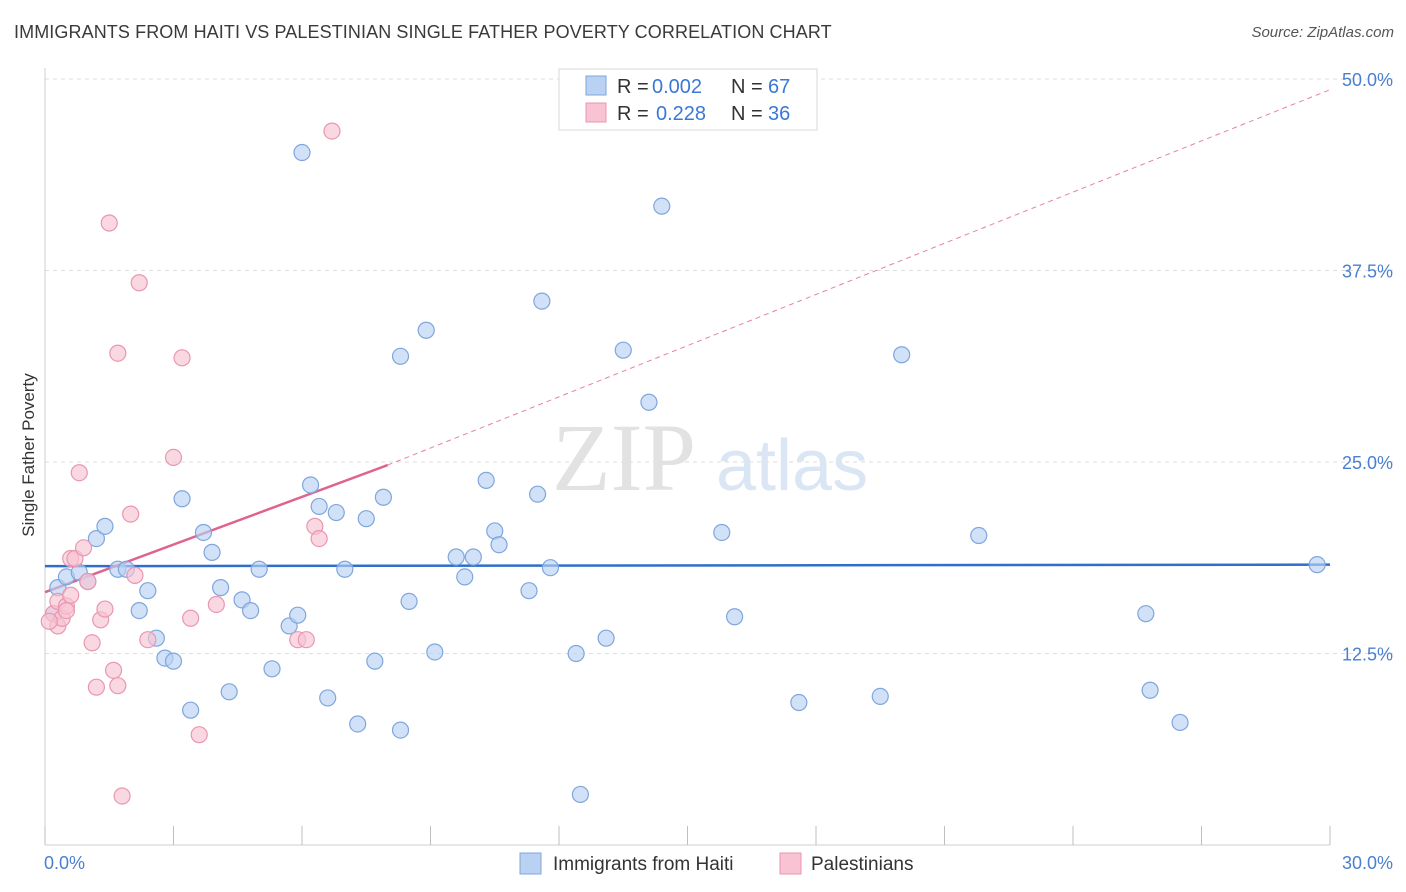 The image size is (1406, 892). I want to click on watermark: ZIP atlas, so click(710, 457).